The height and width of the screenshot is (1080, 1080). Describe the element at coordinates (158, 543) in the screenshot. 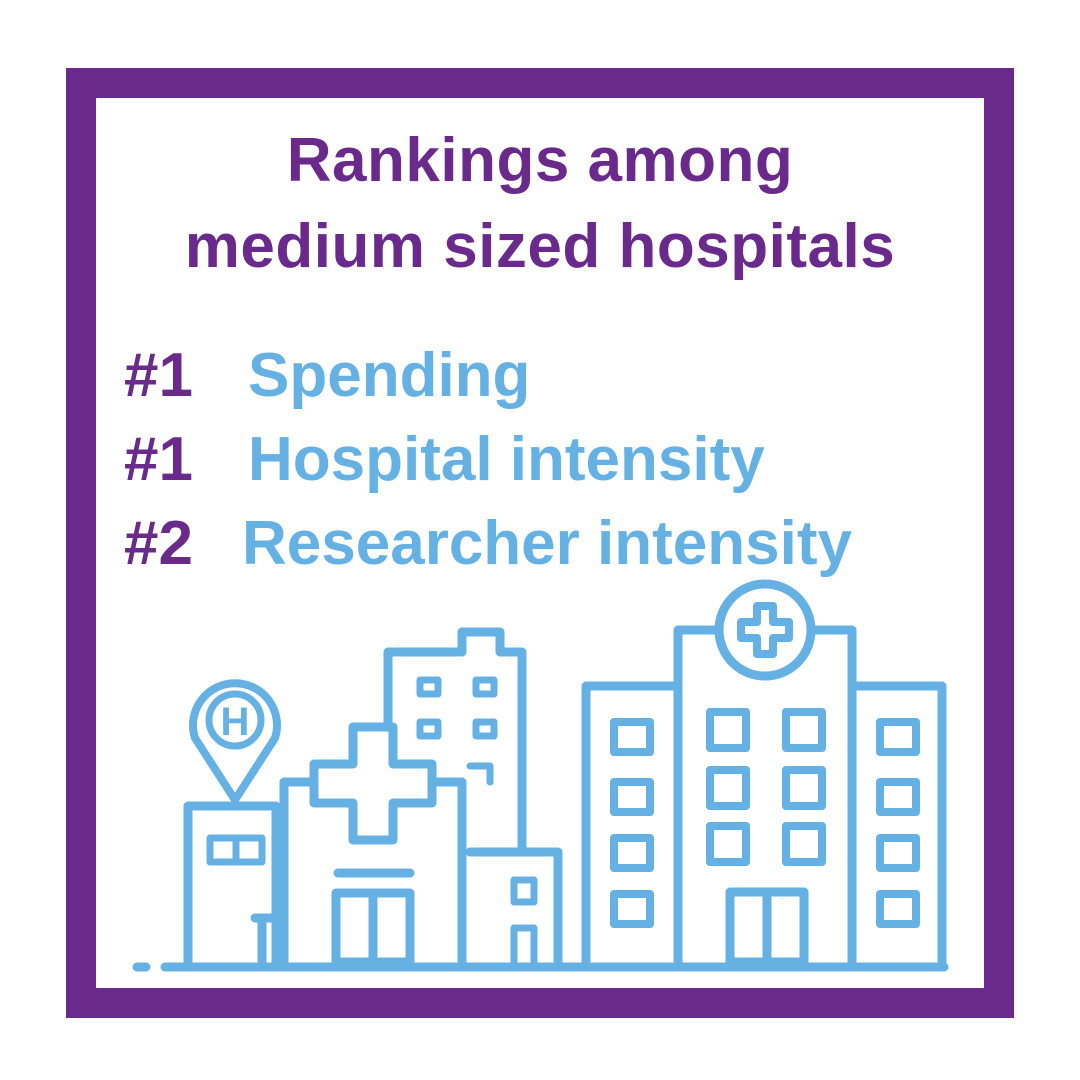

I see `rank-number: #2` at that location.